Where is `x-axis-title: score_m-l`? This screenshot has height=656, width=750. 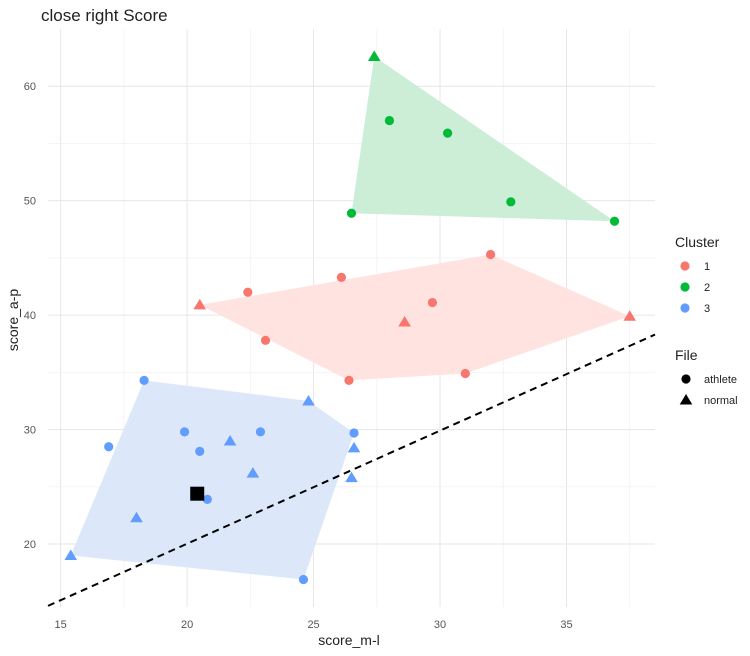 x-axis-title: score_m-l is located at coordinates (348, 640).